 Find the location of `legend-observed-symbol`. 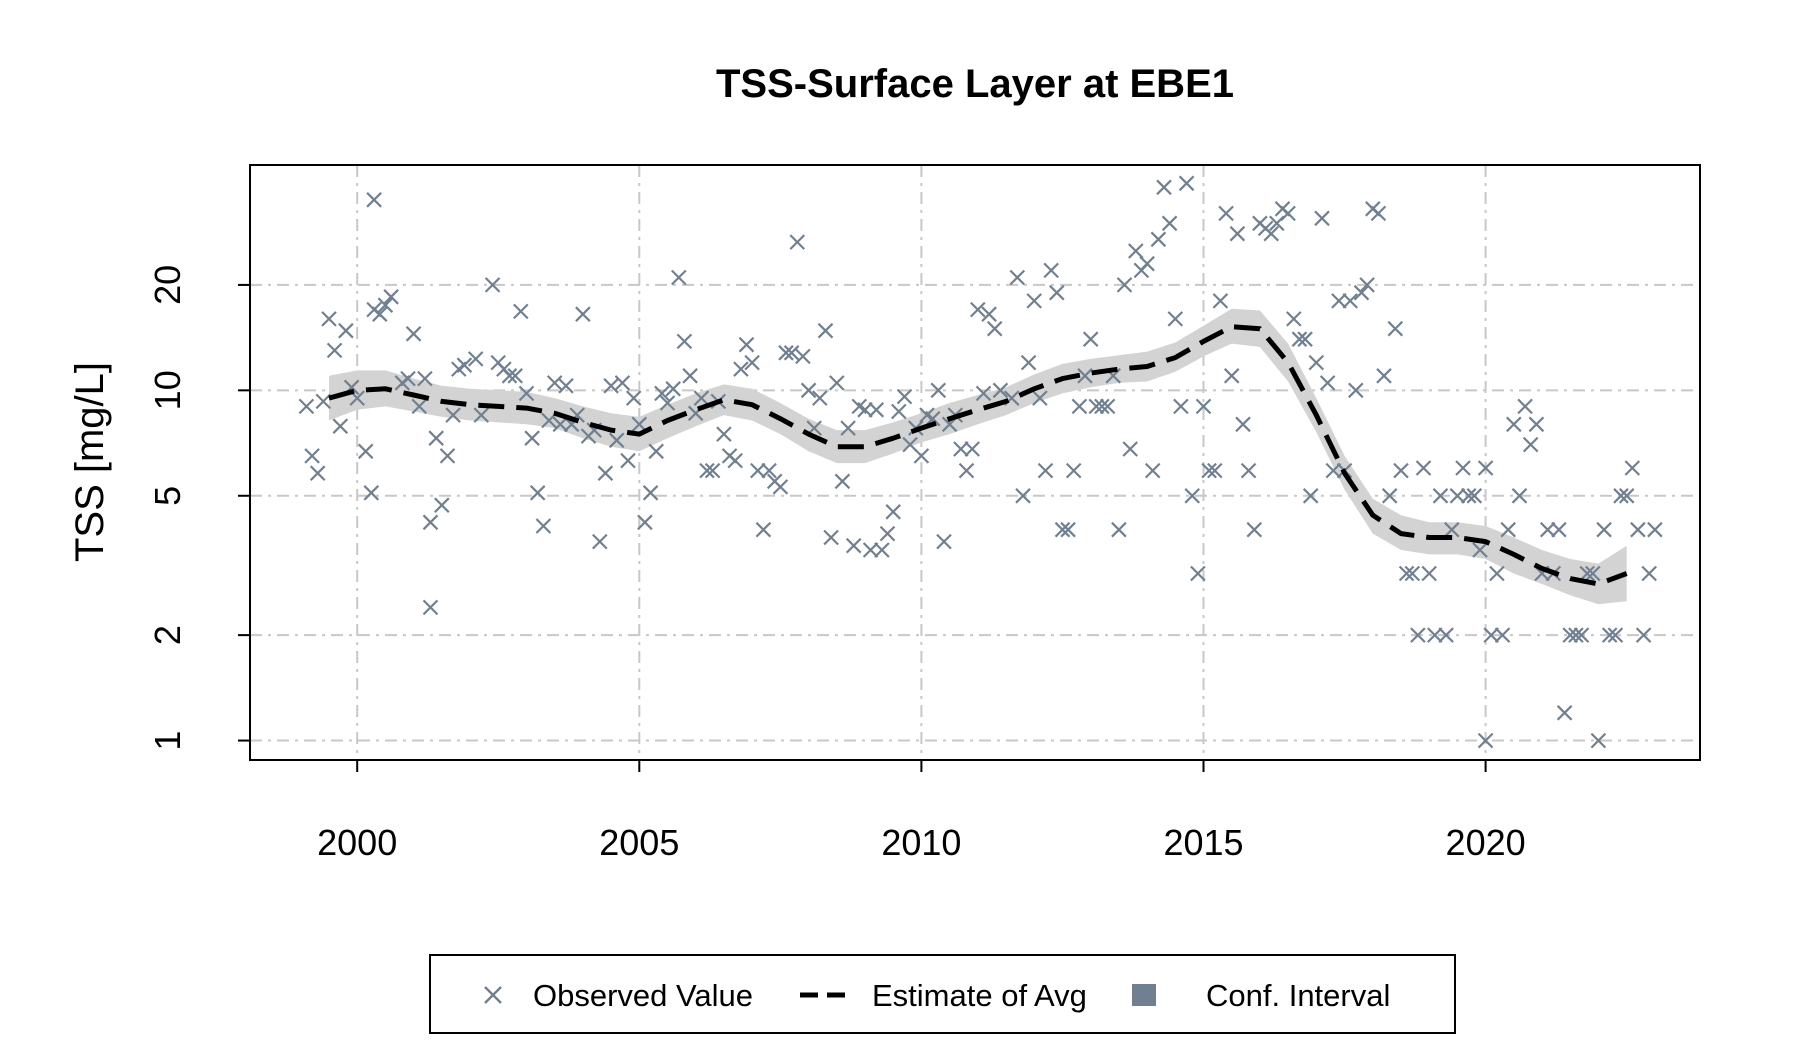

legend-observed-symbol is located at coordinates (493, 995).